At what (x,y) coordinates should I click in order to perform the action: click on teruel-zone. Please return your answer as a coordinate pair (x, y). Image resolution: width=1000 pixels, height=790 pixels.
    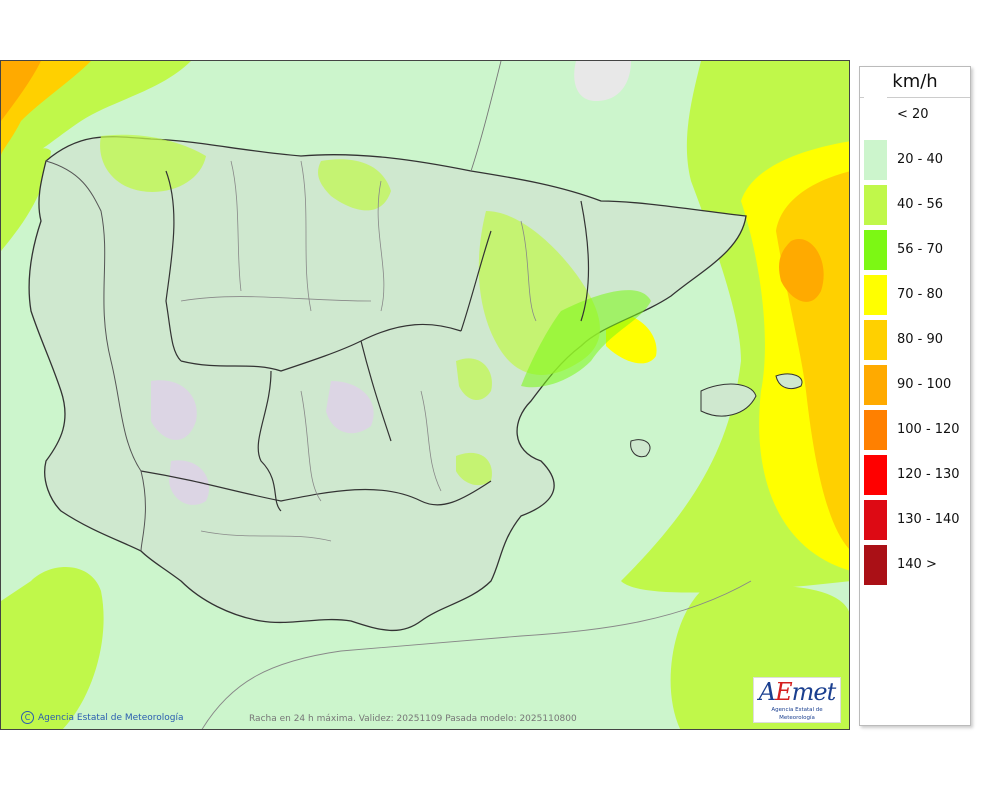
    Looking at the image, I should click on (474, 379).